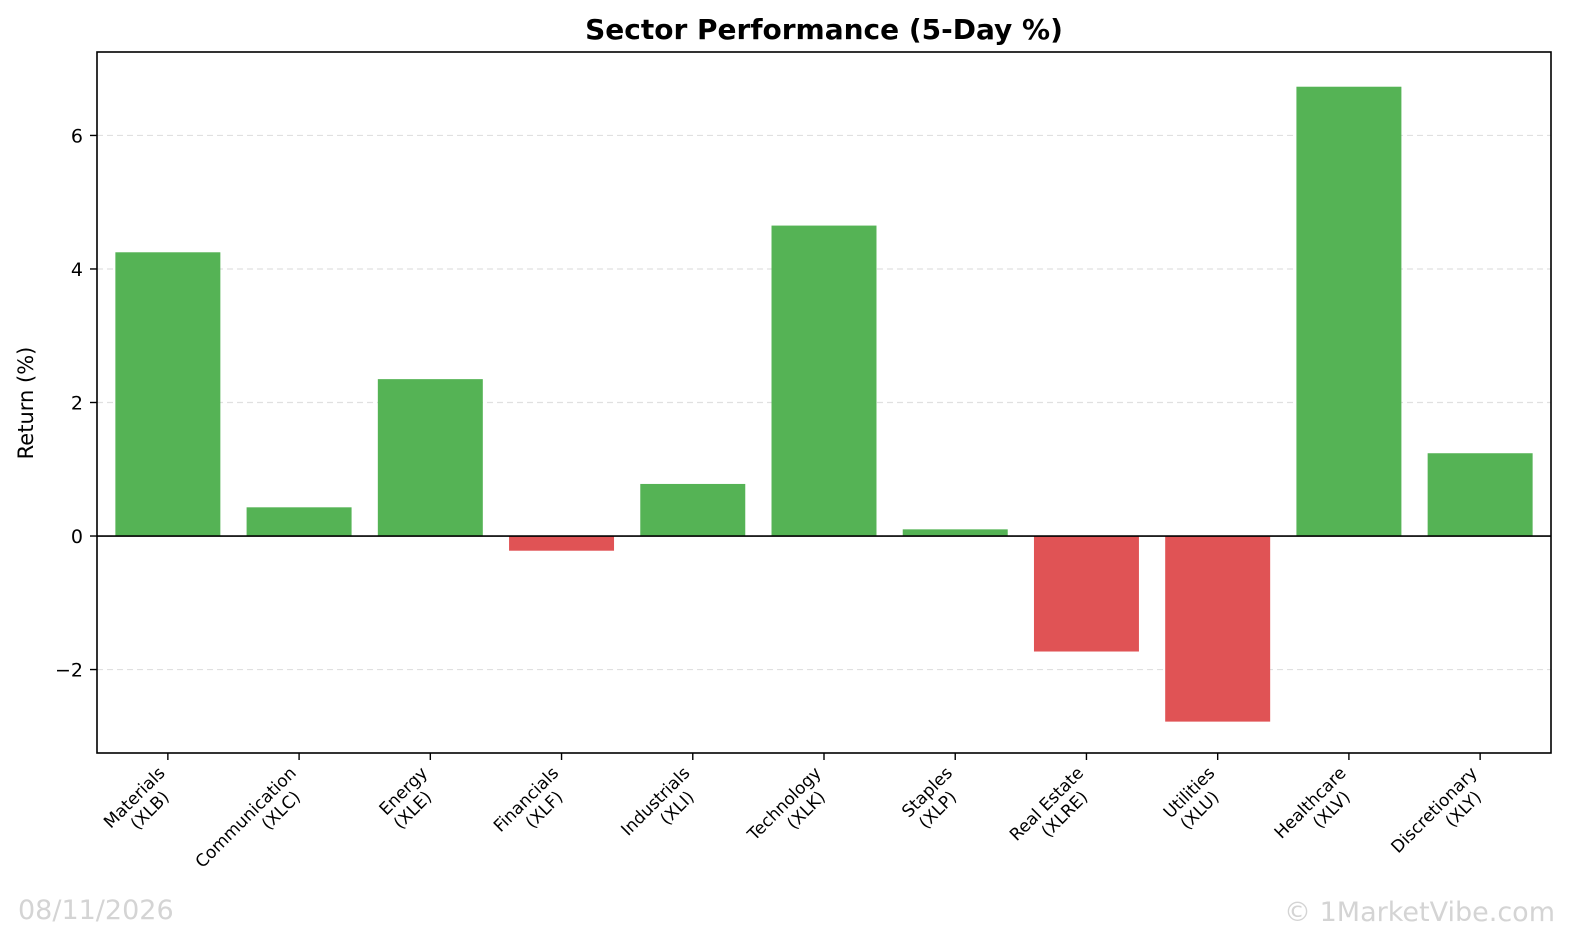 This screenshot has width=1582, height=937. Describe the element at coordinates (824, 29) in the screenshot. I see `chart-title: Sector Performance (5-Day %)` at that location.